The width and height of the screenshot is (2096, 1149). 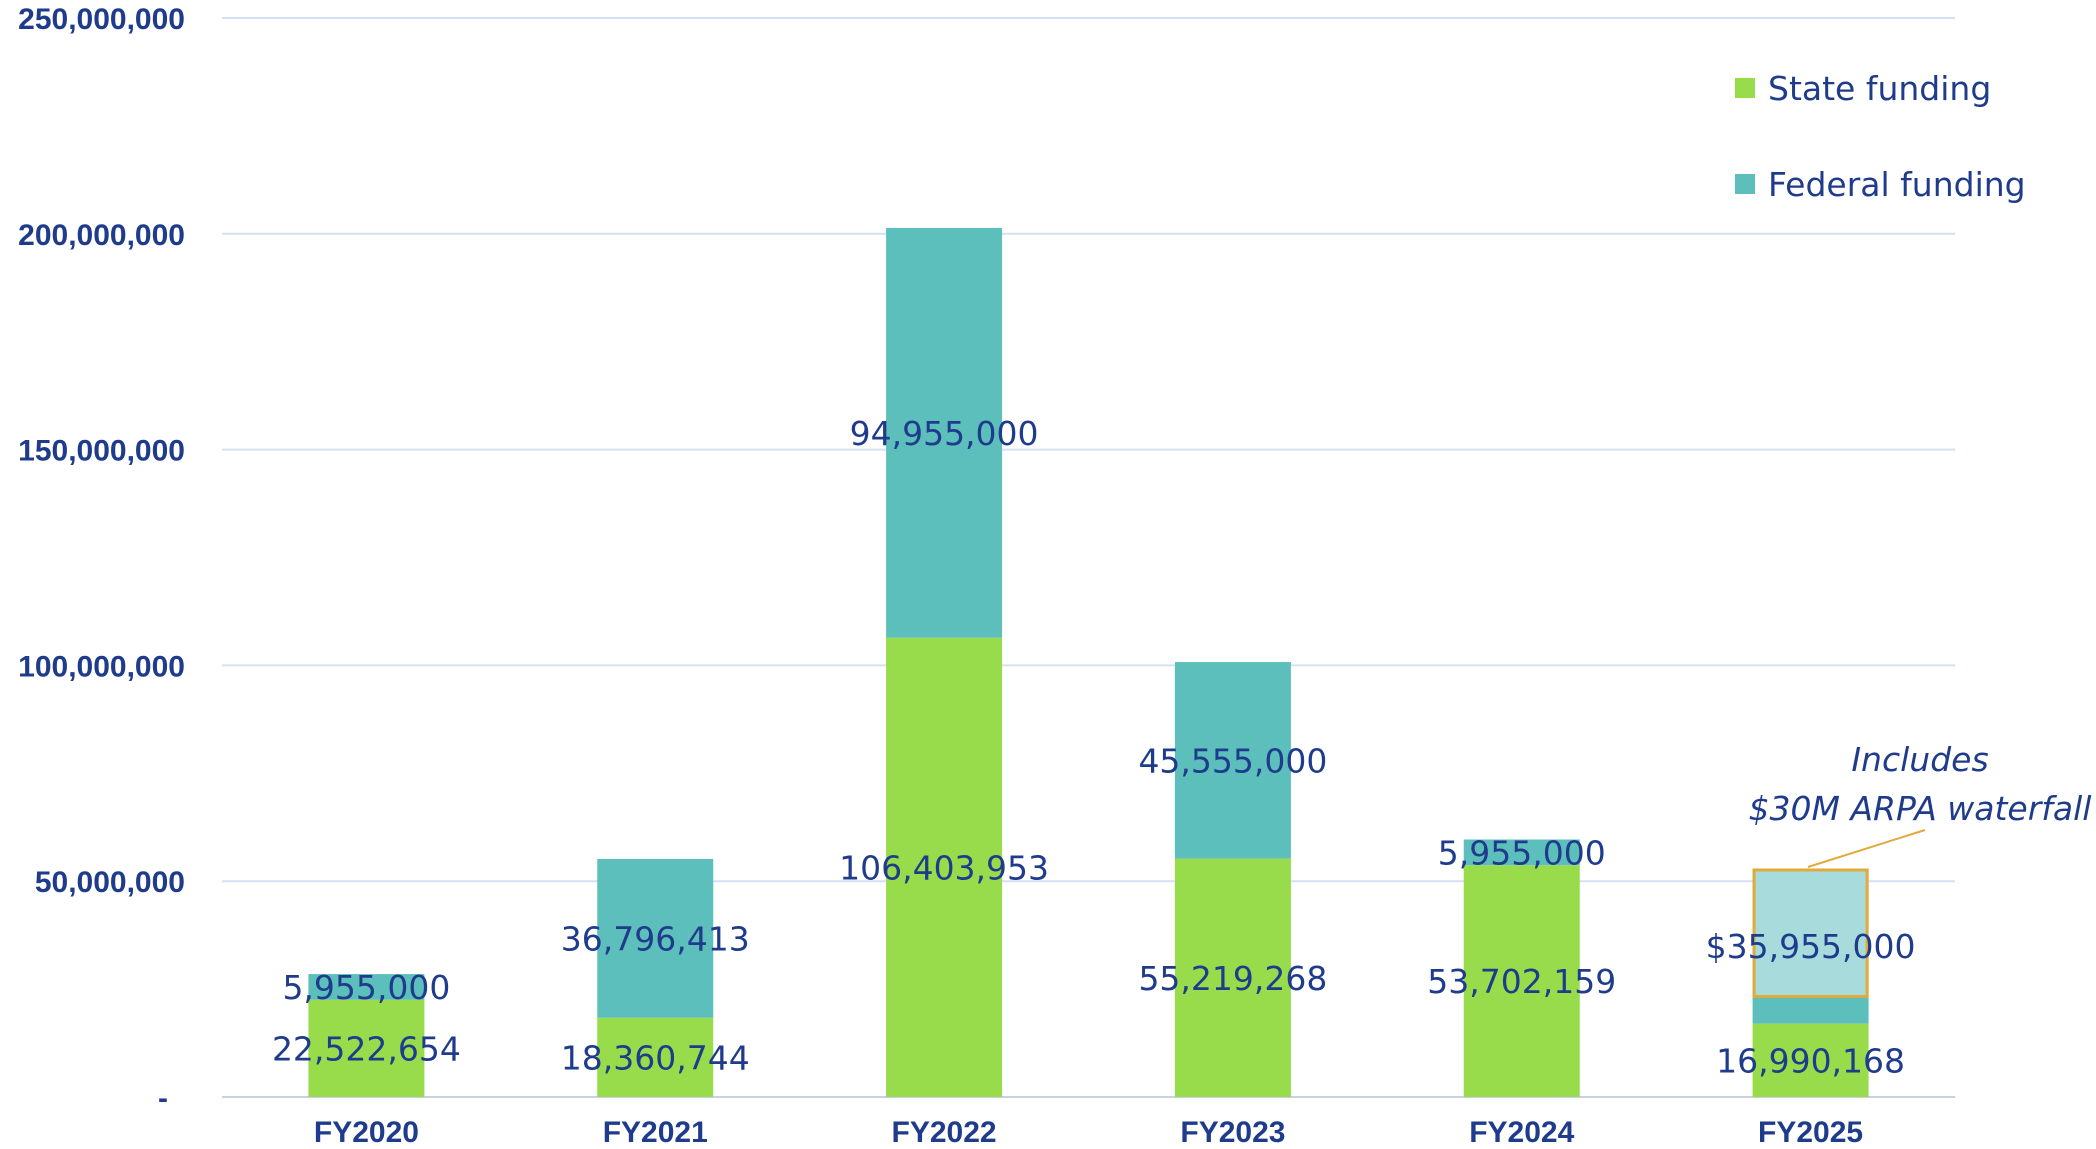 What do you see at coordinates (1919, 759) in the screenshot?
I see `annotation-line-1: Includes` at bounding box center [1919, 759].